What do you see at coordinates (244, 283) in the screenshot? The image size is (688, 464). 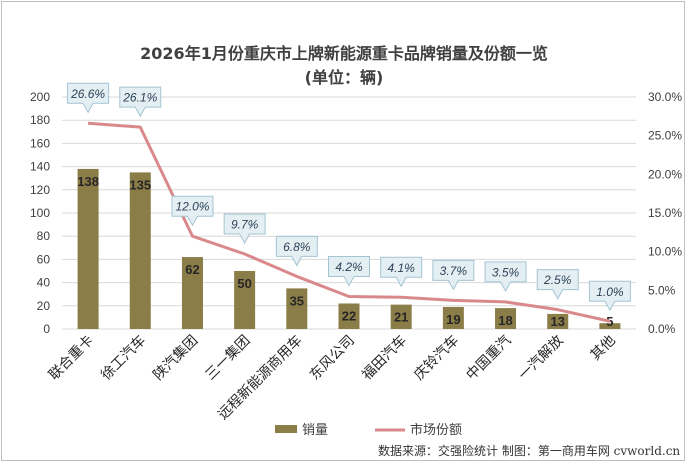 I see `bar-value-label: 50` at bounding box center [244, 283].